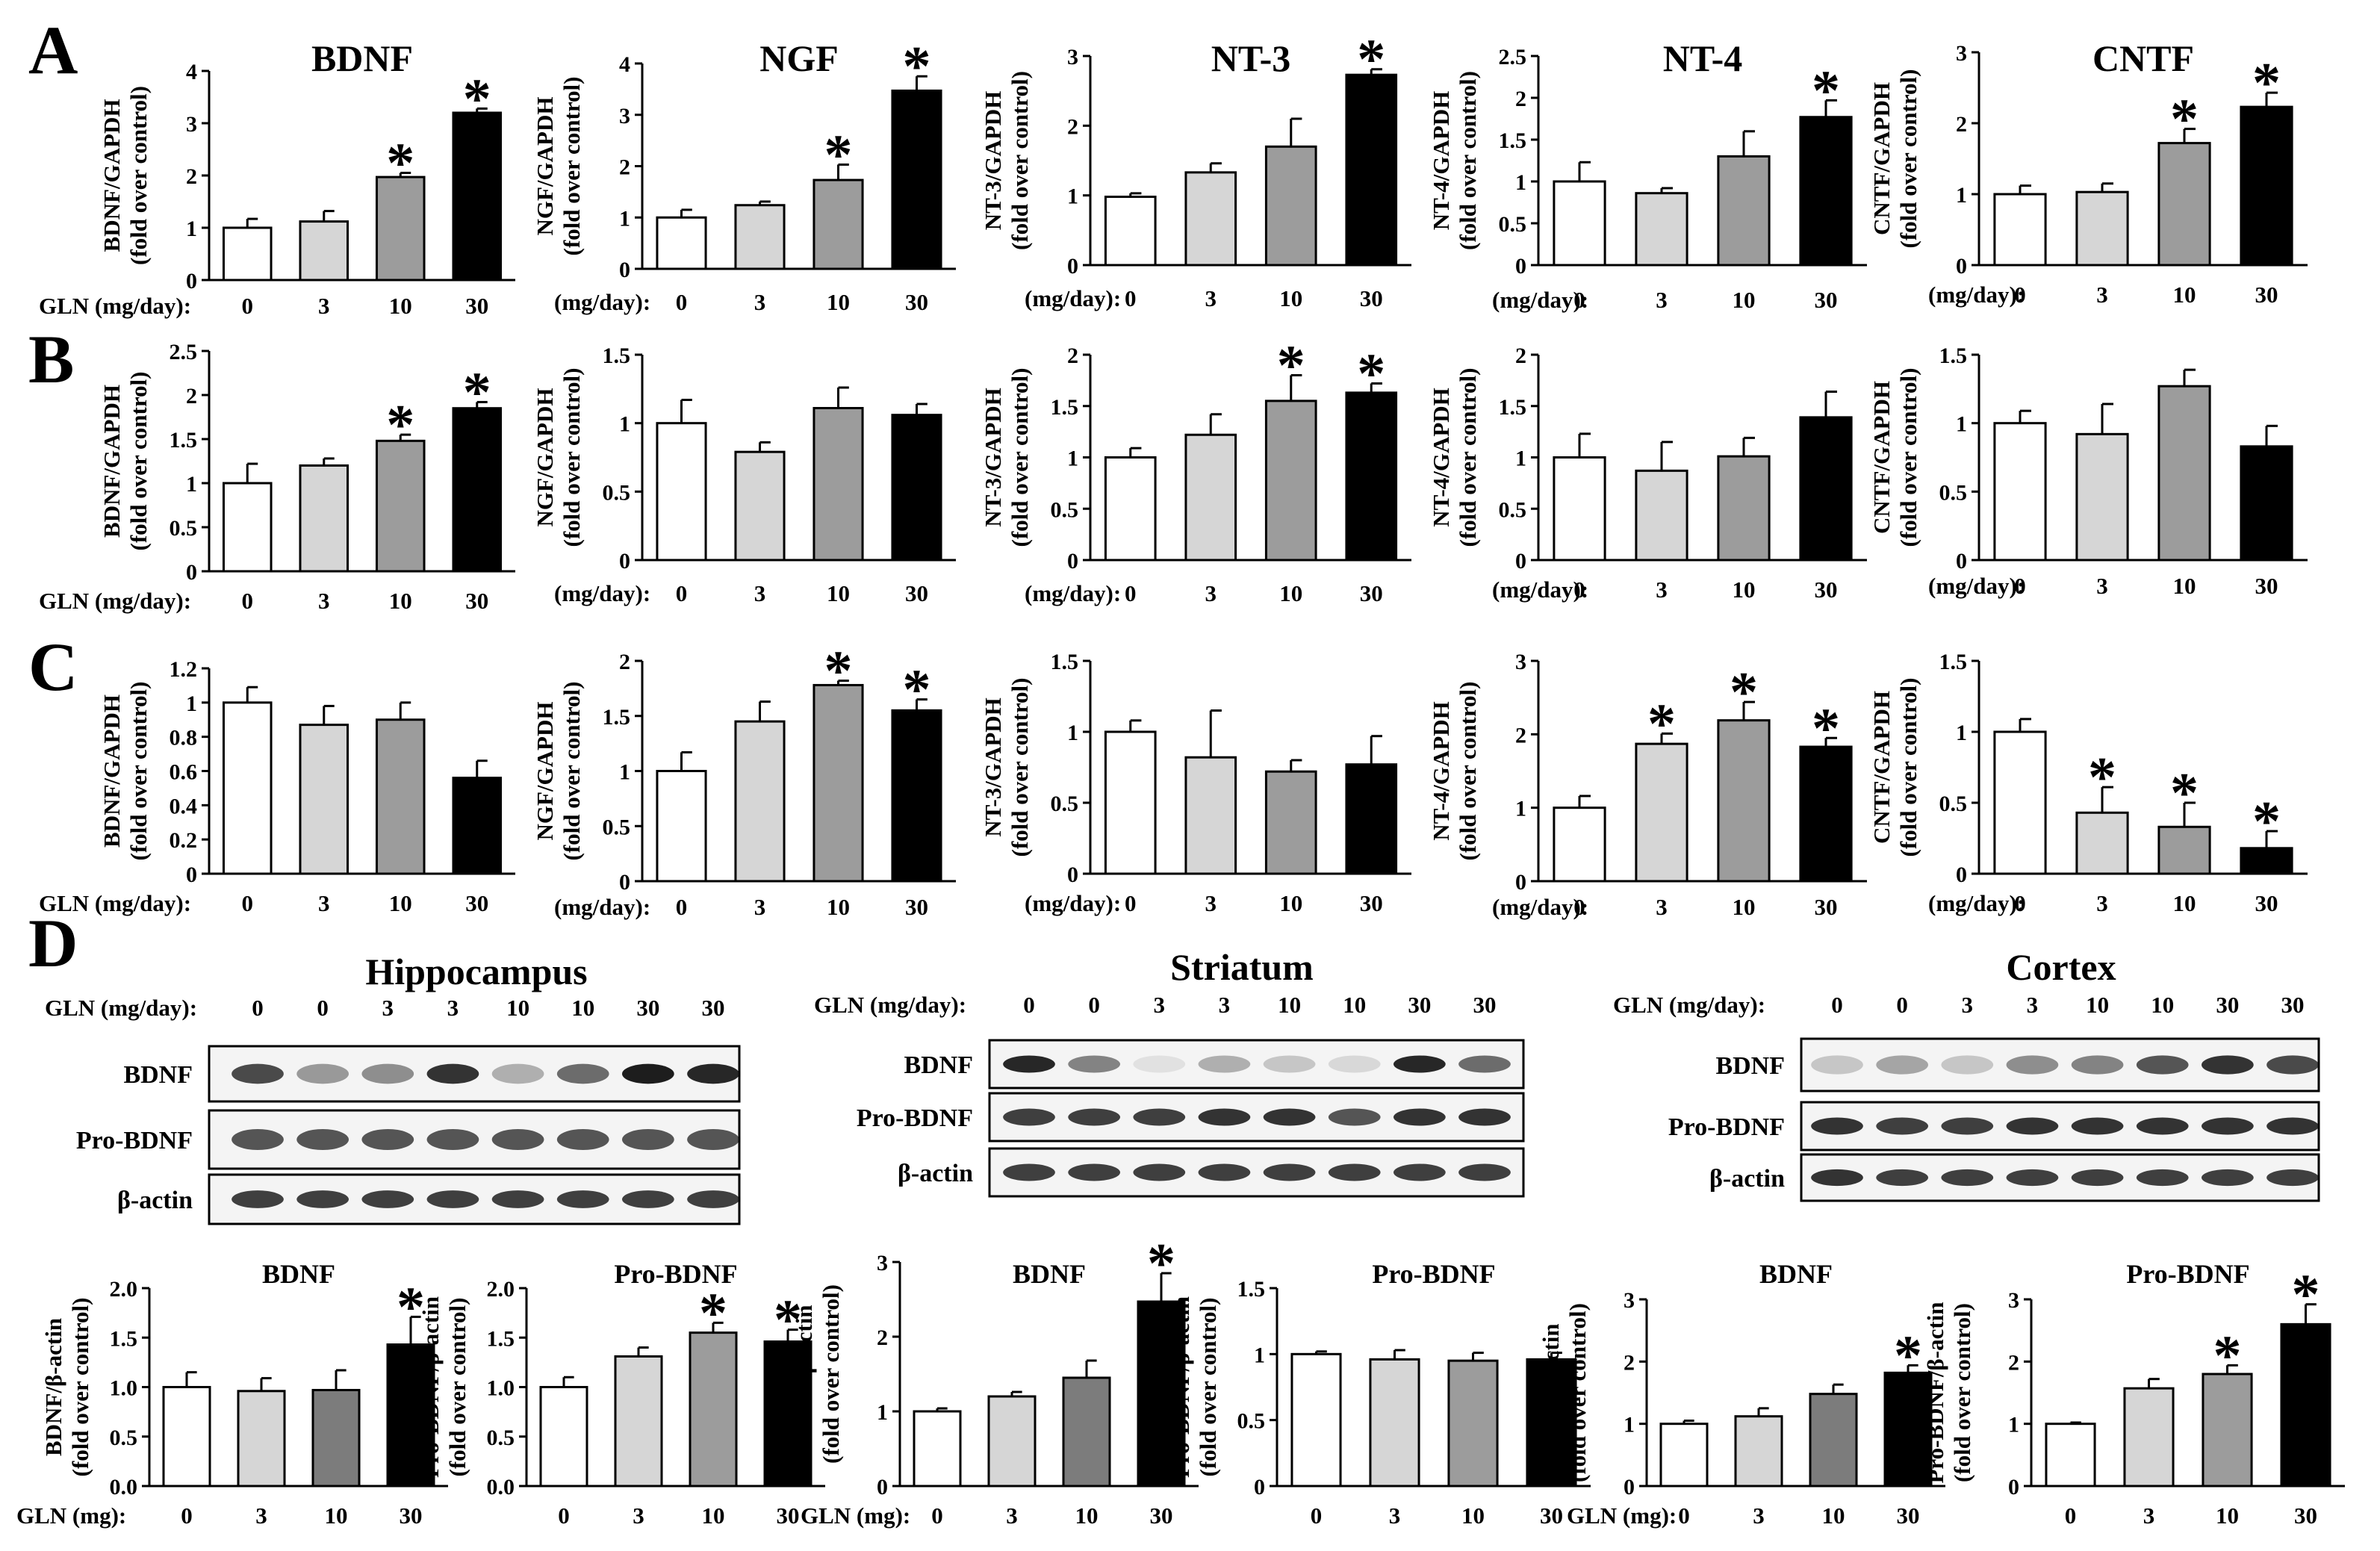  Describe the element at coordinates (134, 1140) in the screenshot. I see `blot-row-label: Pro-BDNF` at that location.